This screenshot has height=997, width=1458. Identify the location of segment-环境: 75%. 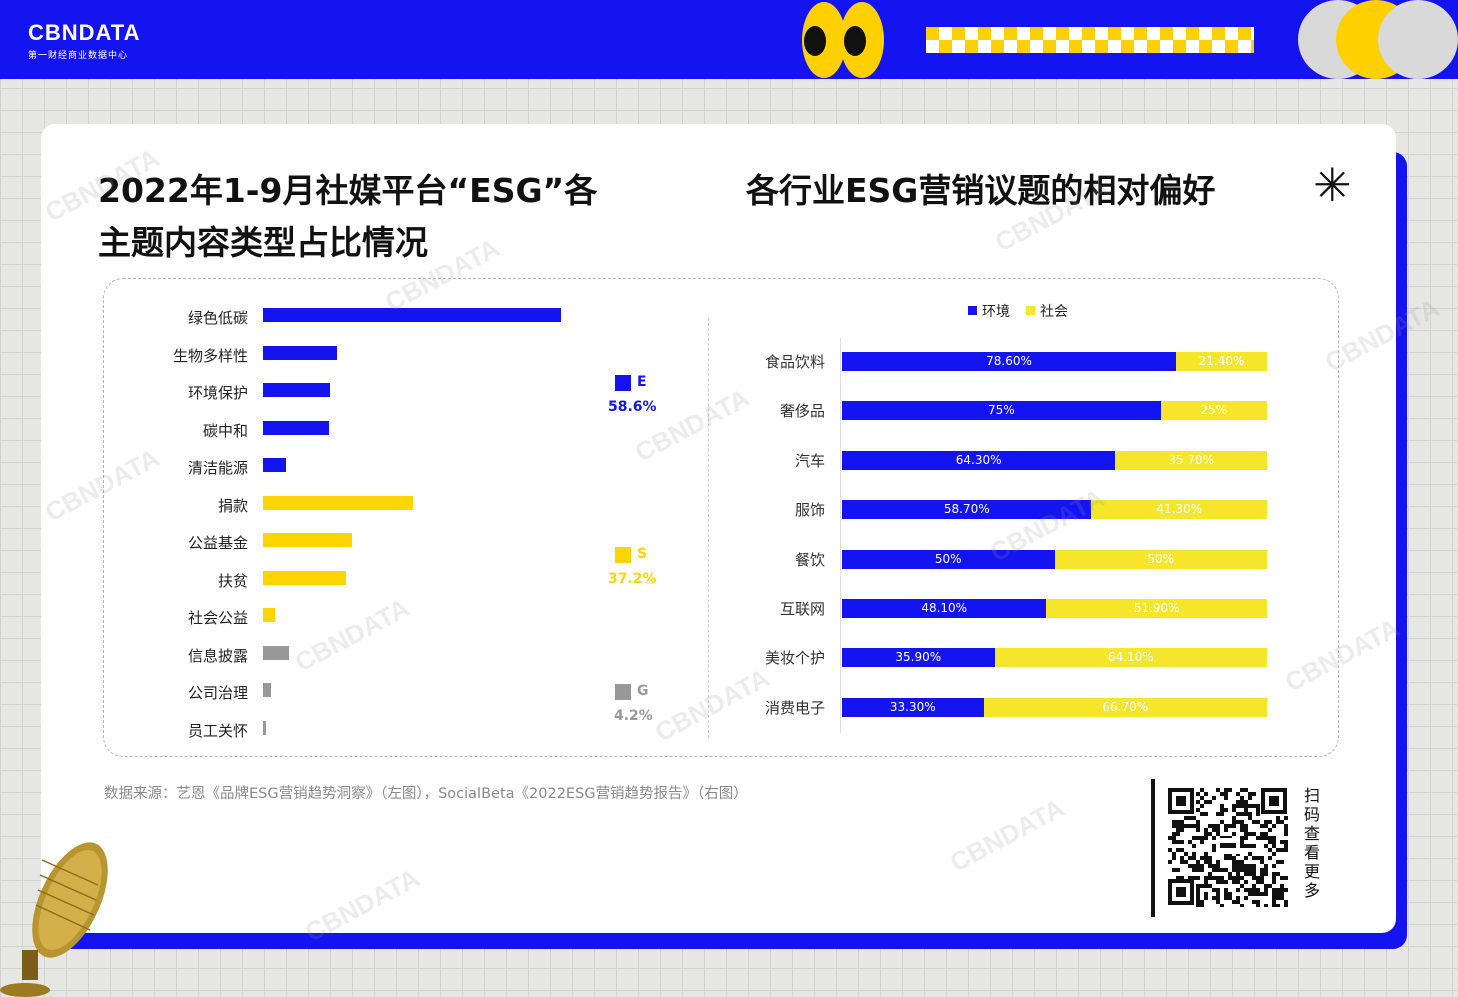
(1001, 411).